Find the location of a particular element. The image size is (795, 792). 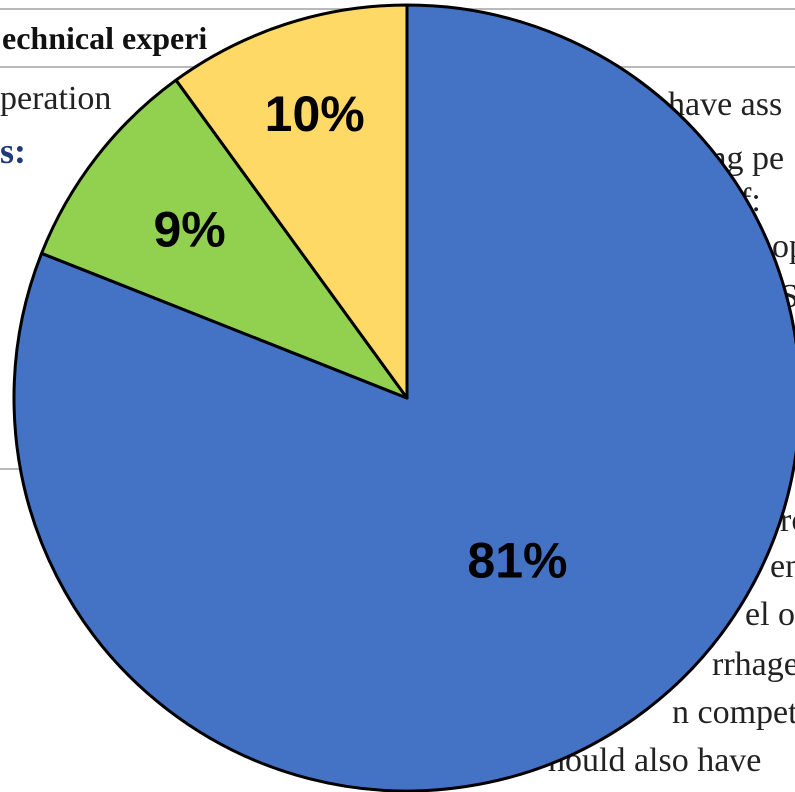

doc-line: en is located at coordinates (782, 566).